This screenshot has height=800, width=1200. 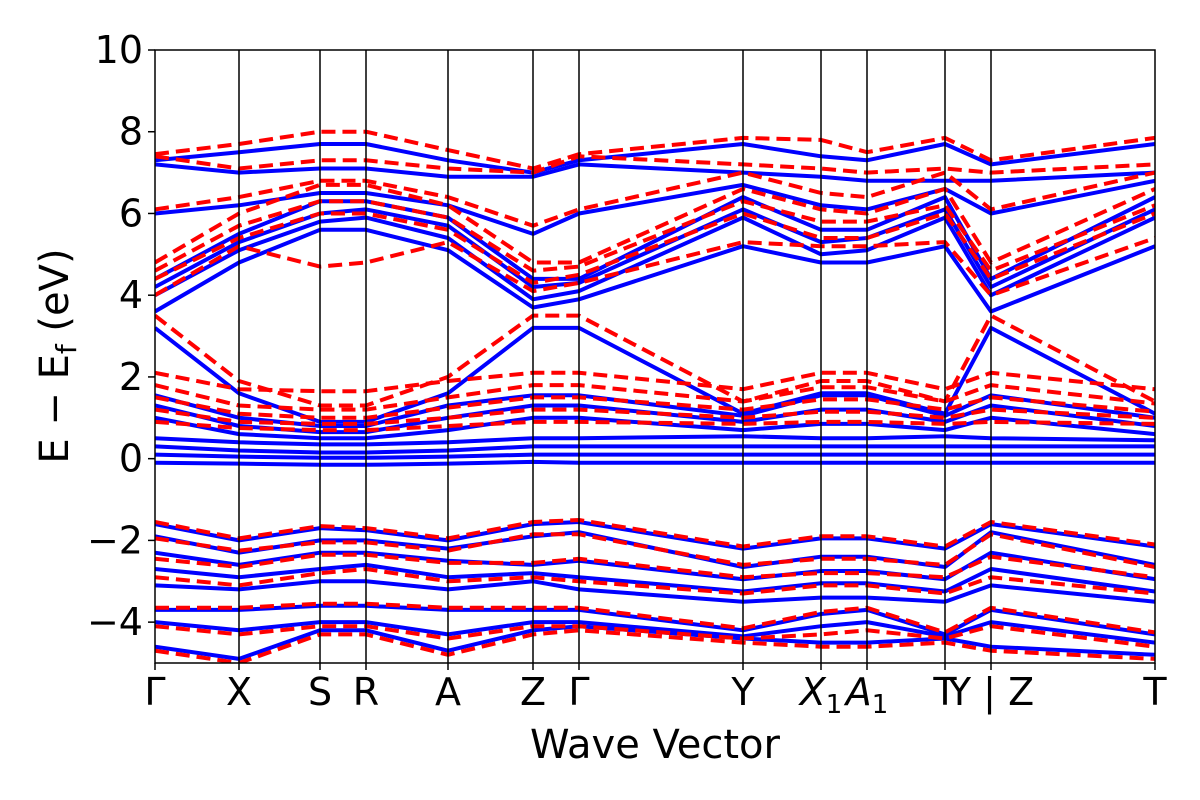 I want to click on x-tick-label-4: A, so click(x=448, y=692).